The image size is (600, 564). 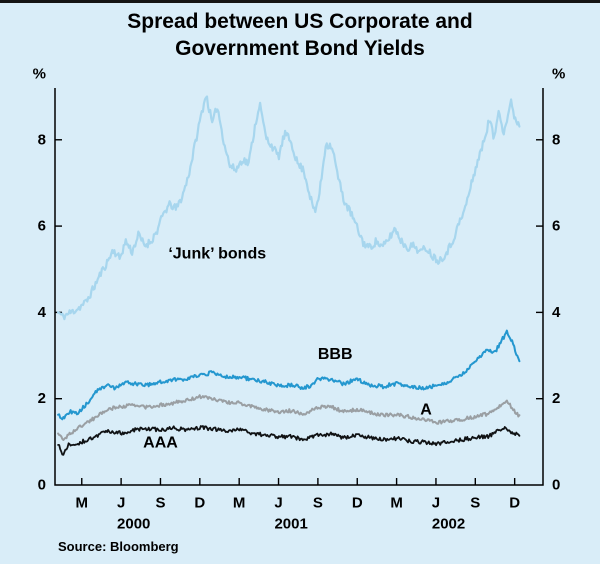 I want to click on chart-title-line-2: Government Bond Yields, so click(x=300, y=48).